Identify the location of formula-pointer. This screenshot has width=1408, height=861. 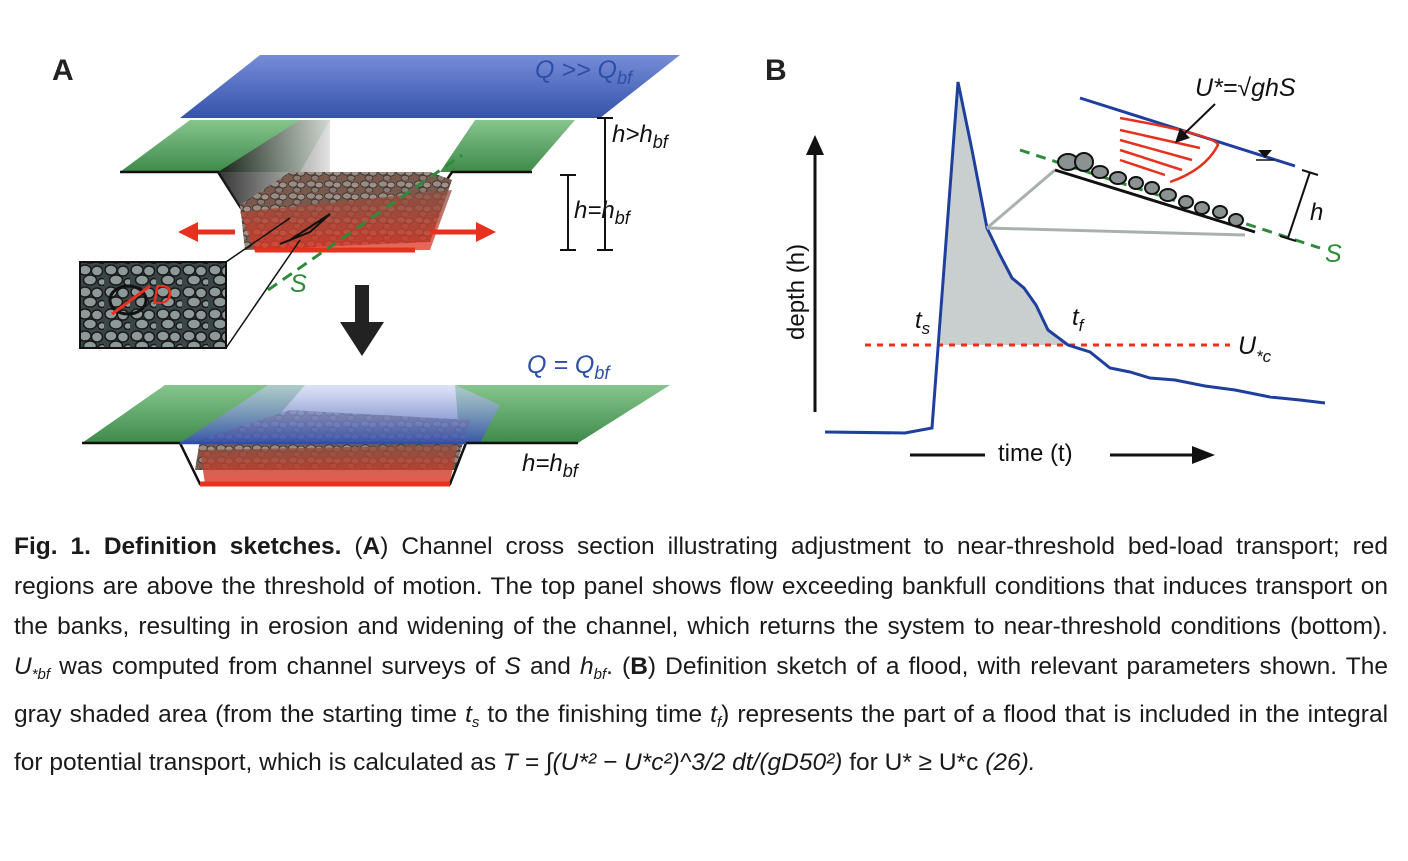
(1198, 120).